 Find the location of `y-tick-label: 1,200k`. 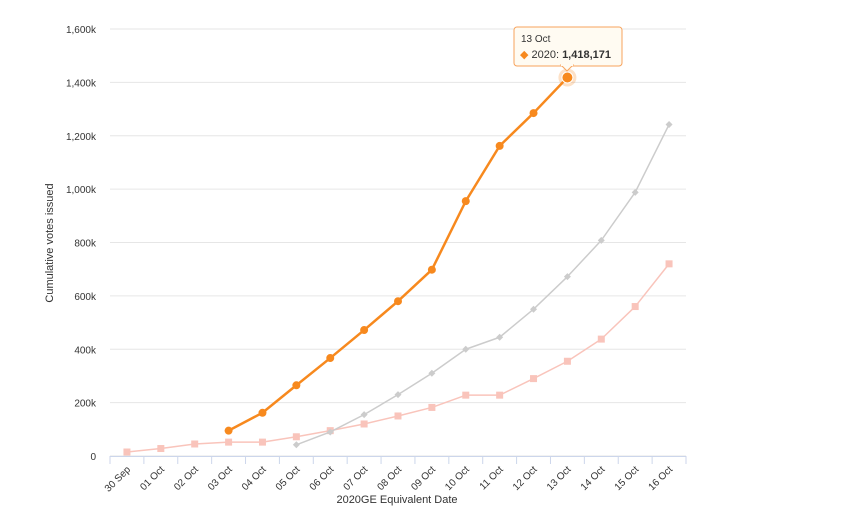

y-tick-label: 1,200k is located at coordinates (81, 137).